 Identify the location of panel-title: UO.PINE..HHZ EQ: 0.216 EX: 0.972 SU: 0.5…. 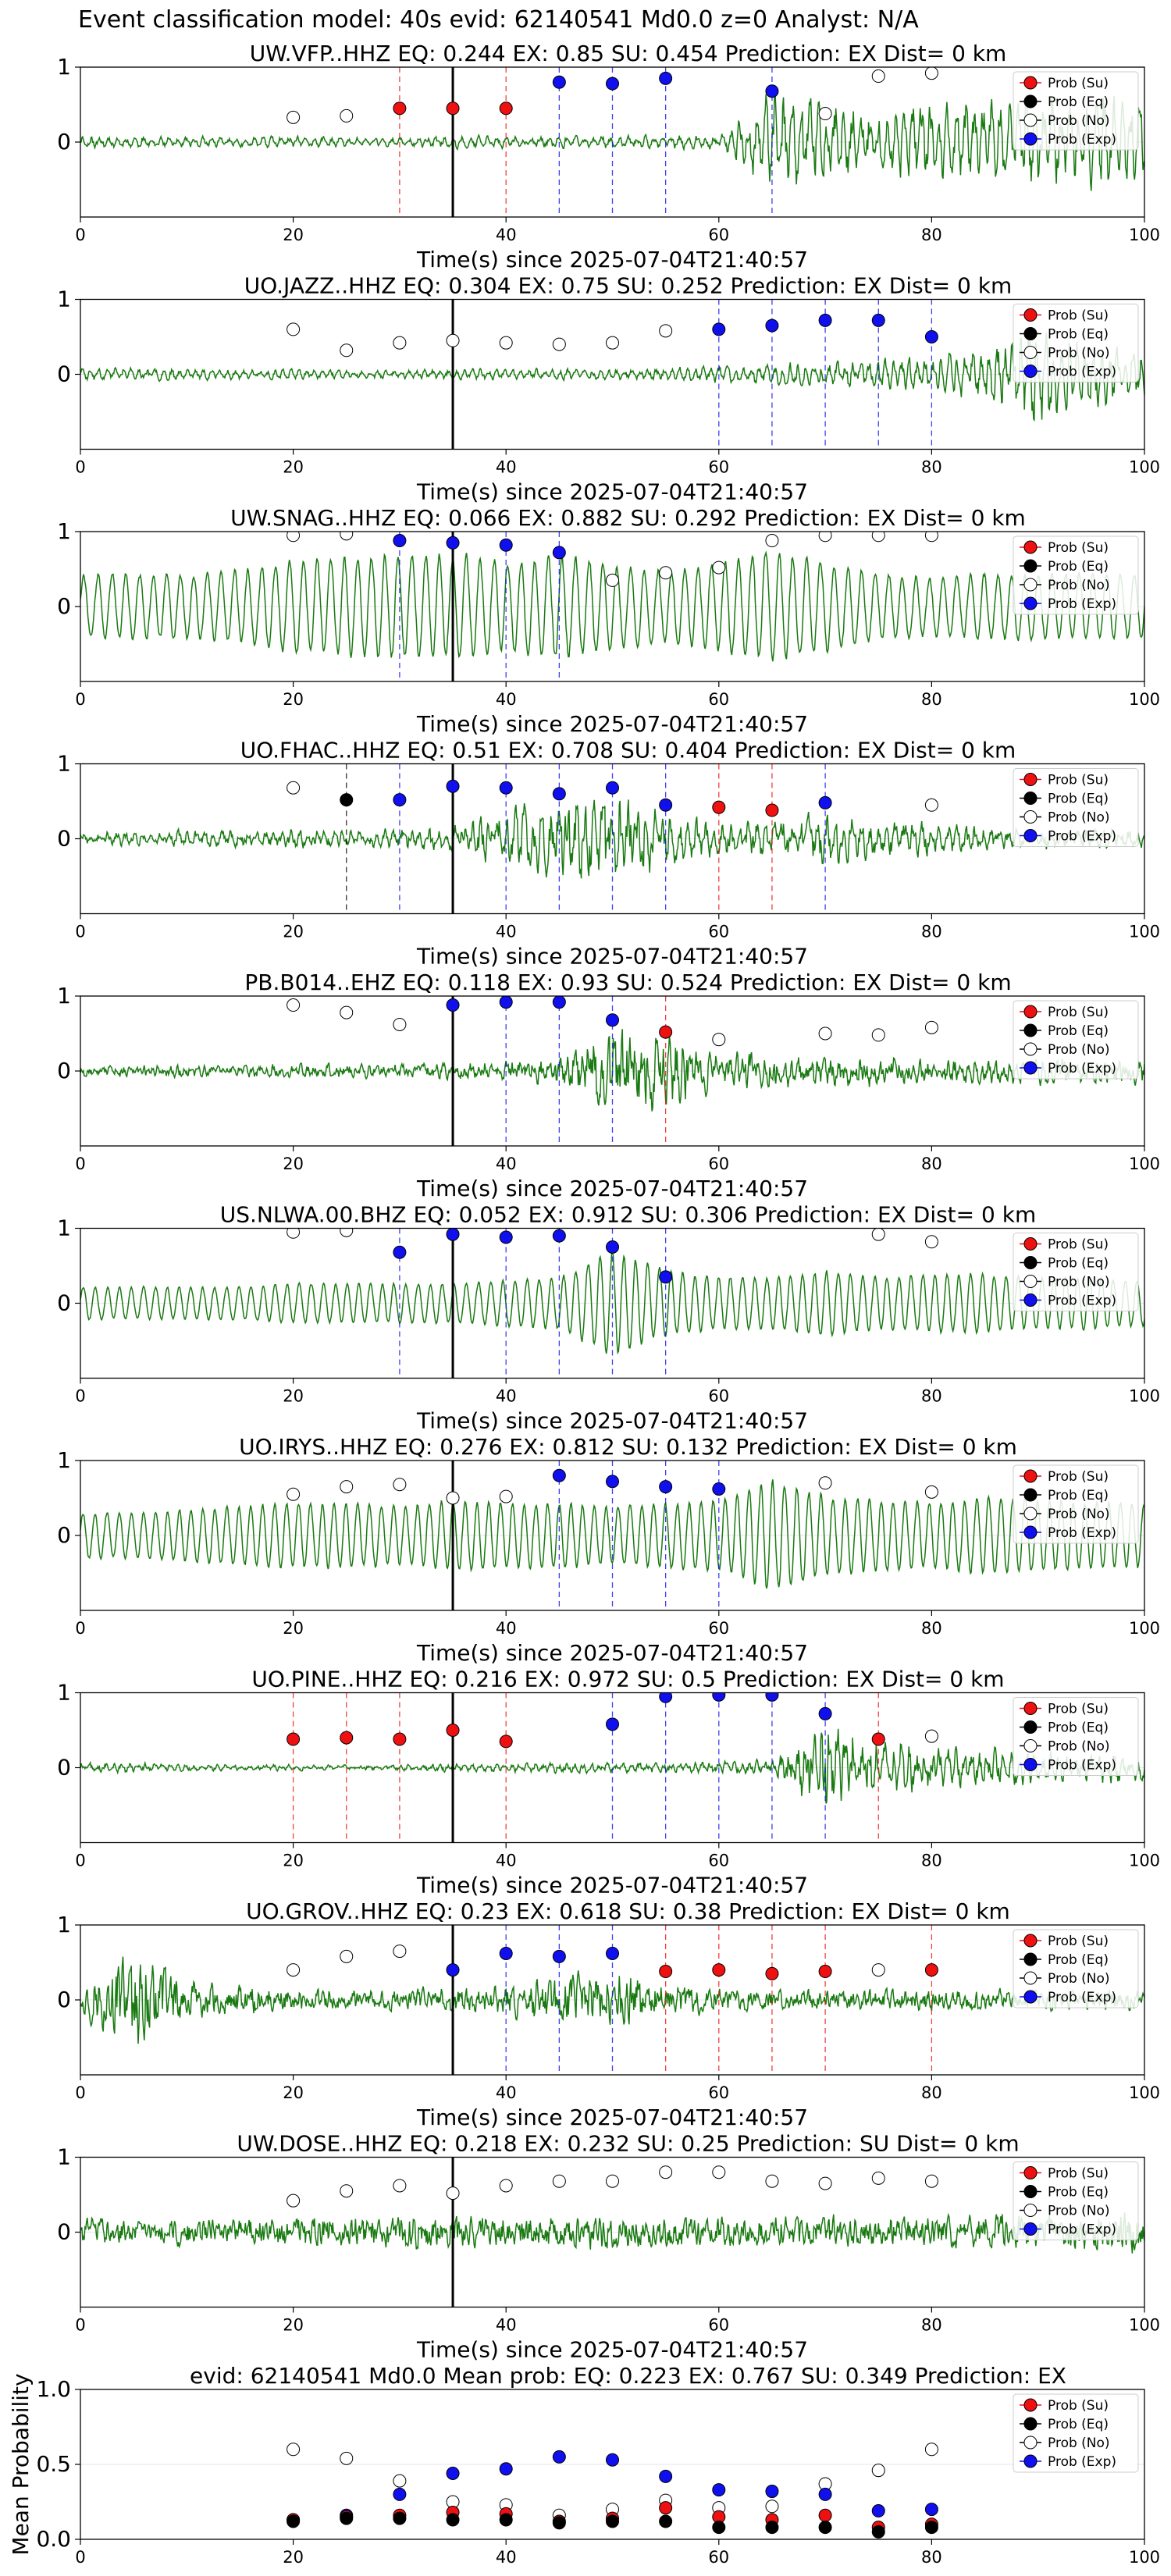
(627, 1679).